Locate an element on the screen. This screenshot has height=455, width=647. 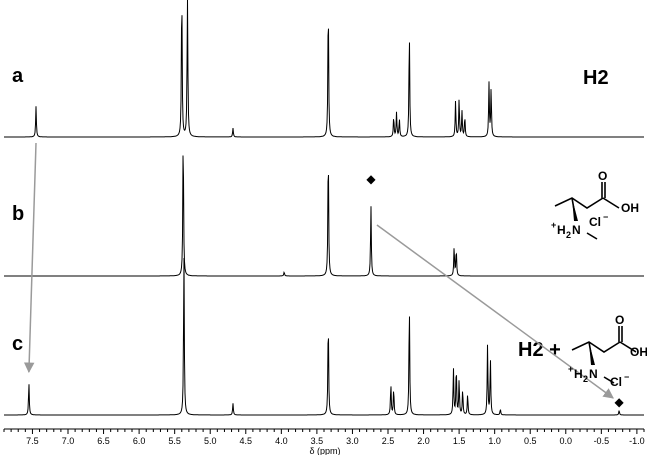
panel-label-c: c is located at coordinates (17, 344).